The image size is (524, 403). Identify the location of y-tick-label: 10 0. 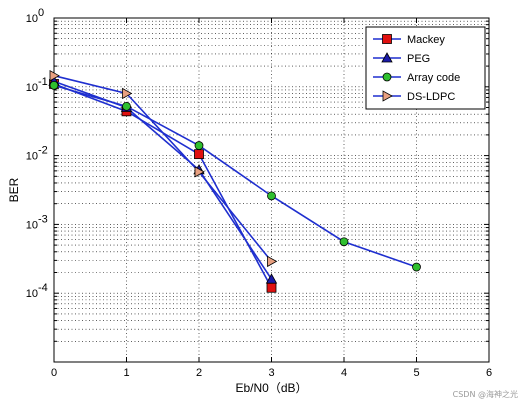
(35, 16).